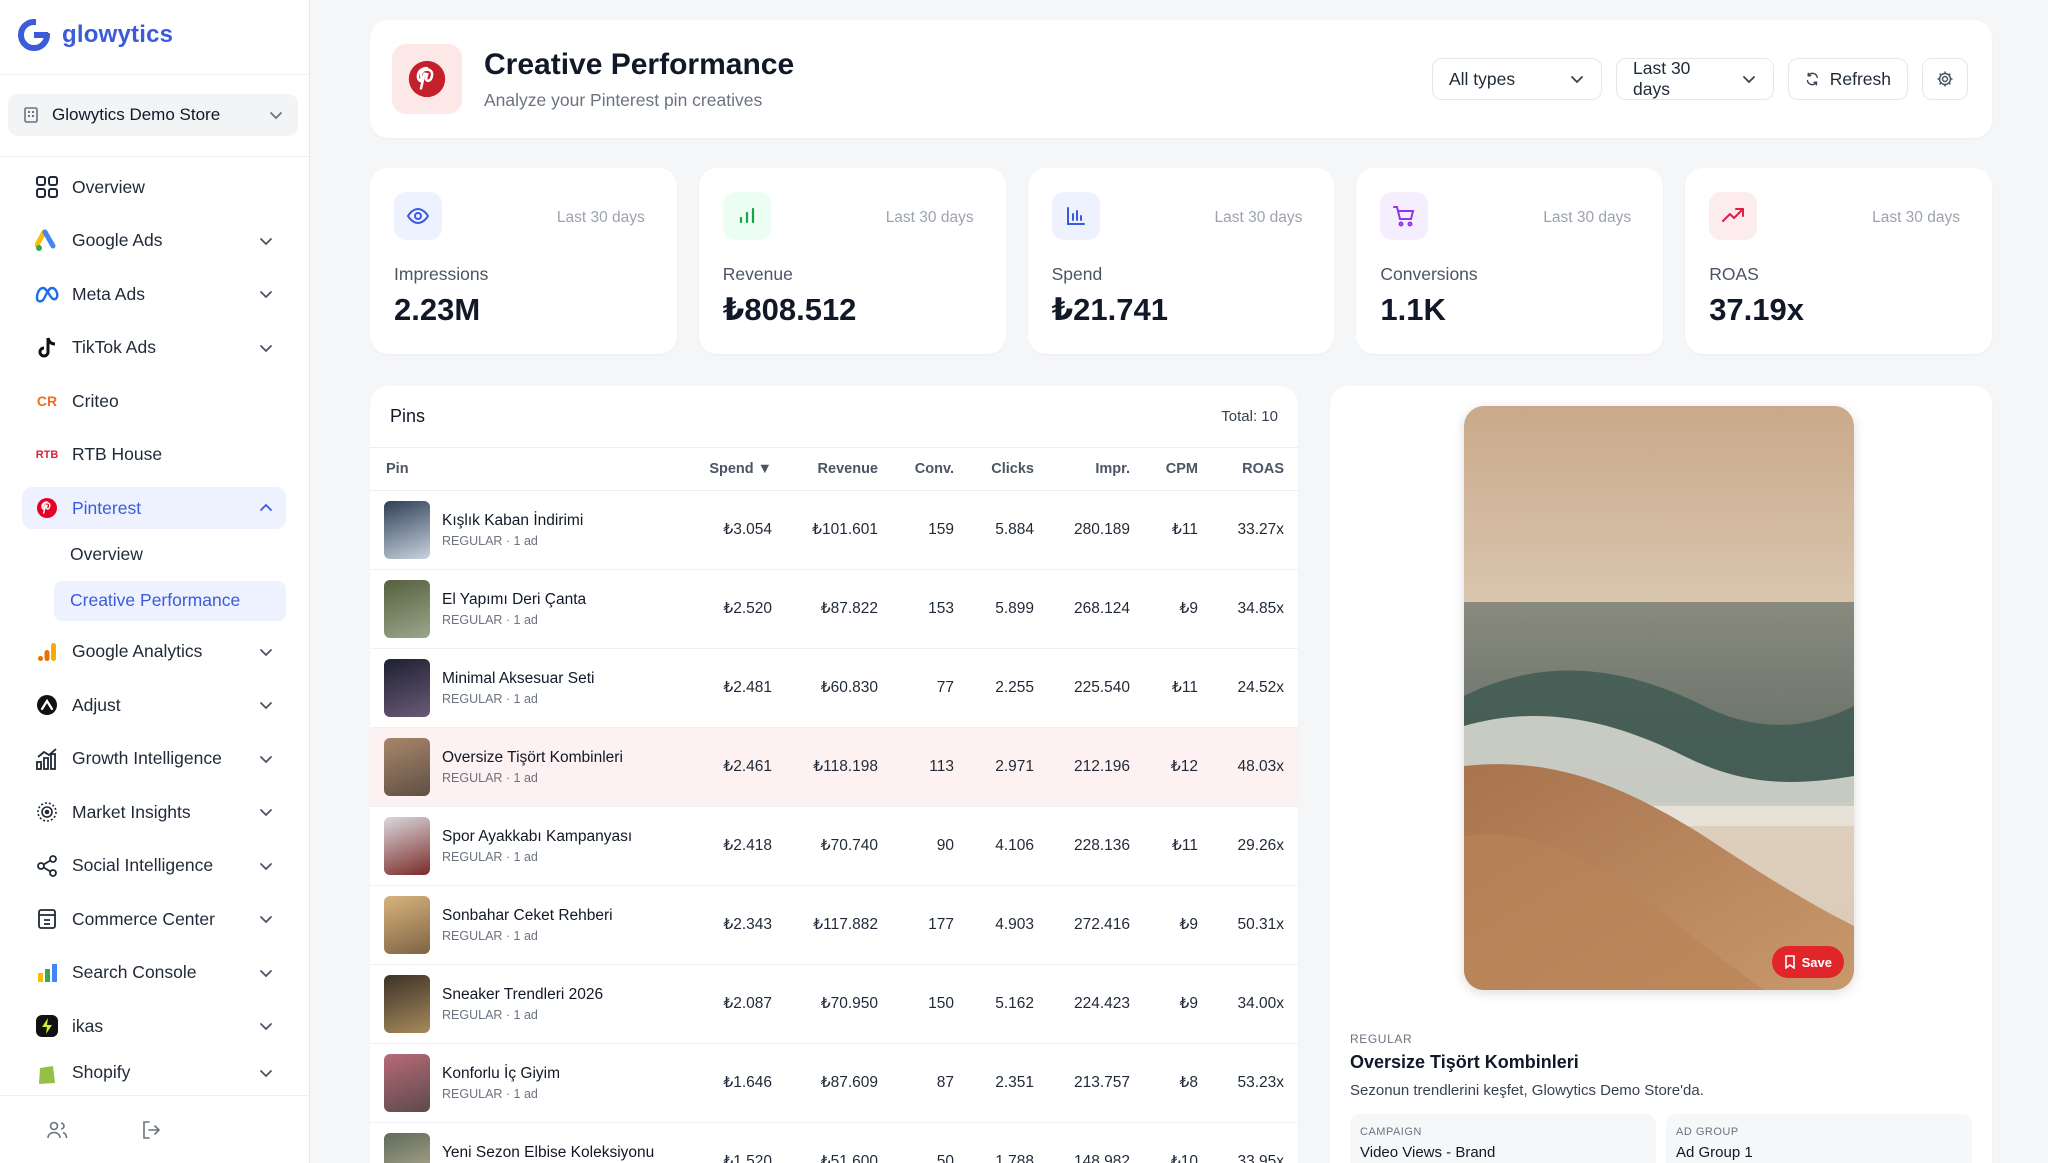 The image size is (2048, 1163). I want to click on sidebar-item-ikas: ikas, so click(154, 1026).